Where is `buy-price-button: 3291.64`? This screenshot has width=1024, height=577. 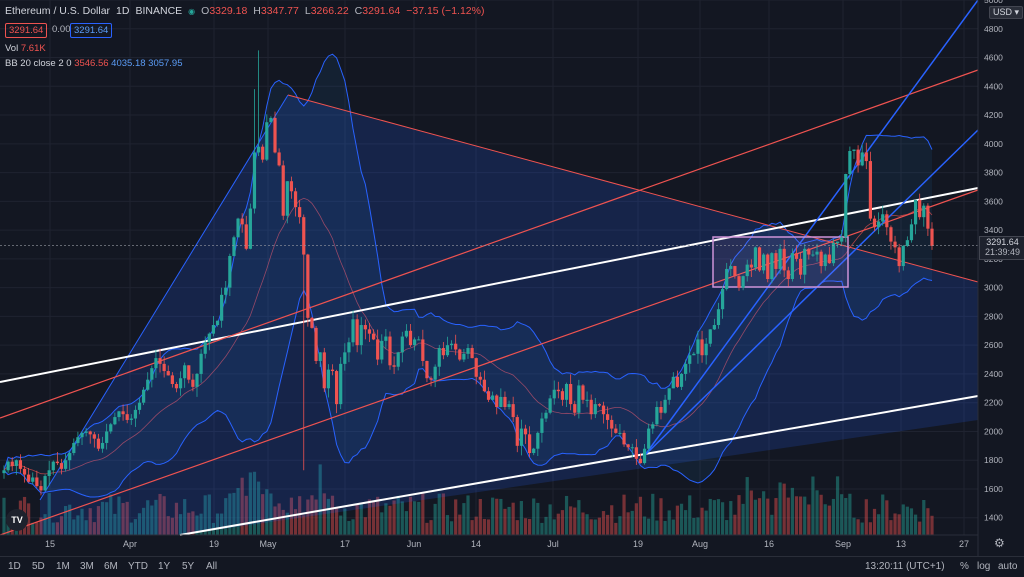 buy-price-button: 3291.64 is located at coordinates (91, 30).